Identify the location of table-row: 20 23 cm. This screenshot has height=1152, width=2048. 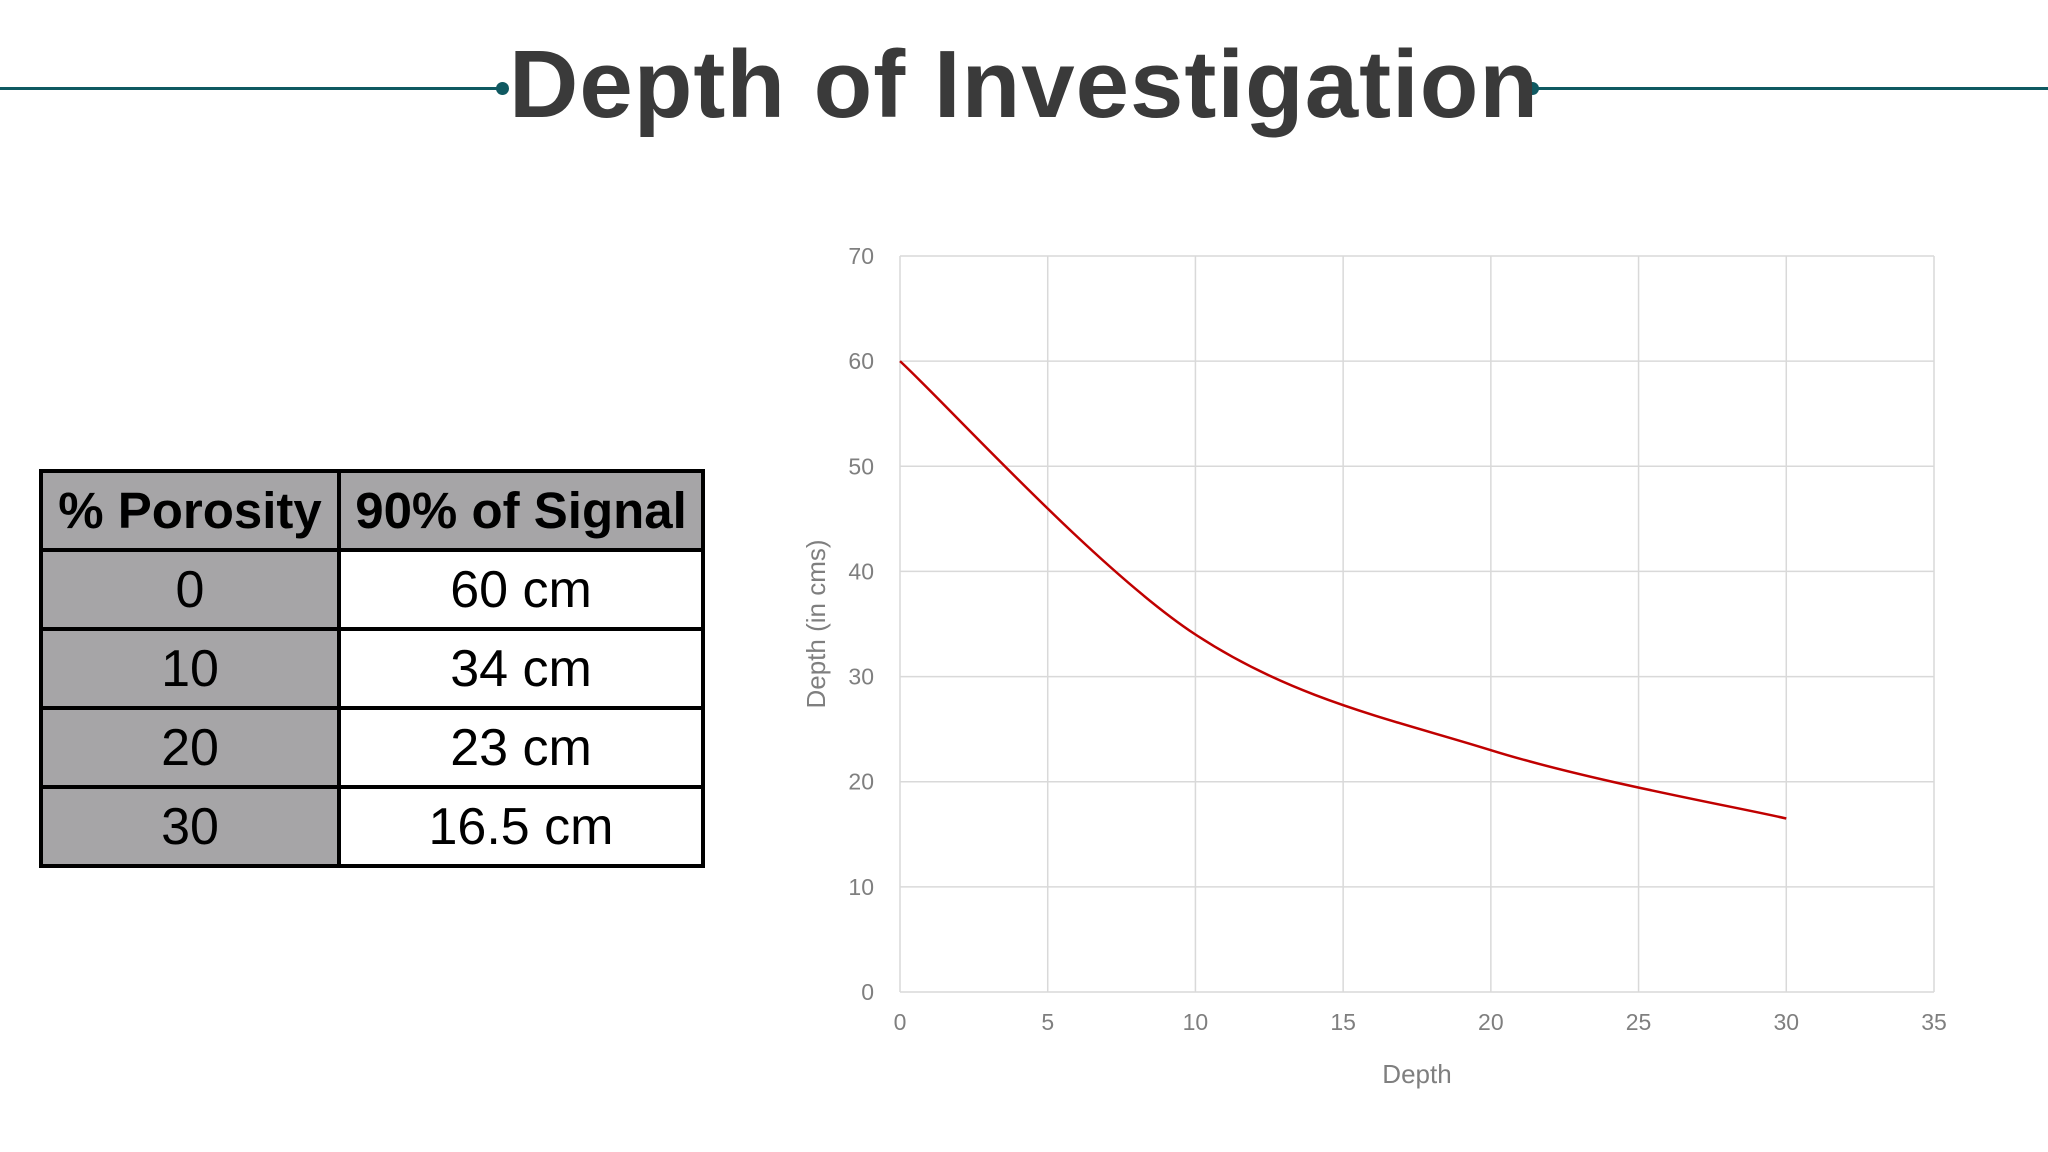
(372, 747).